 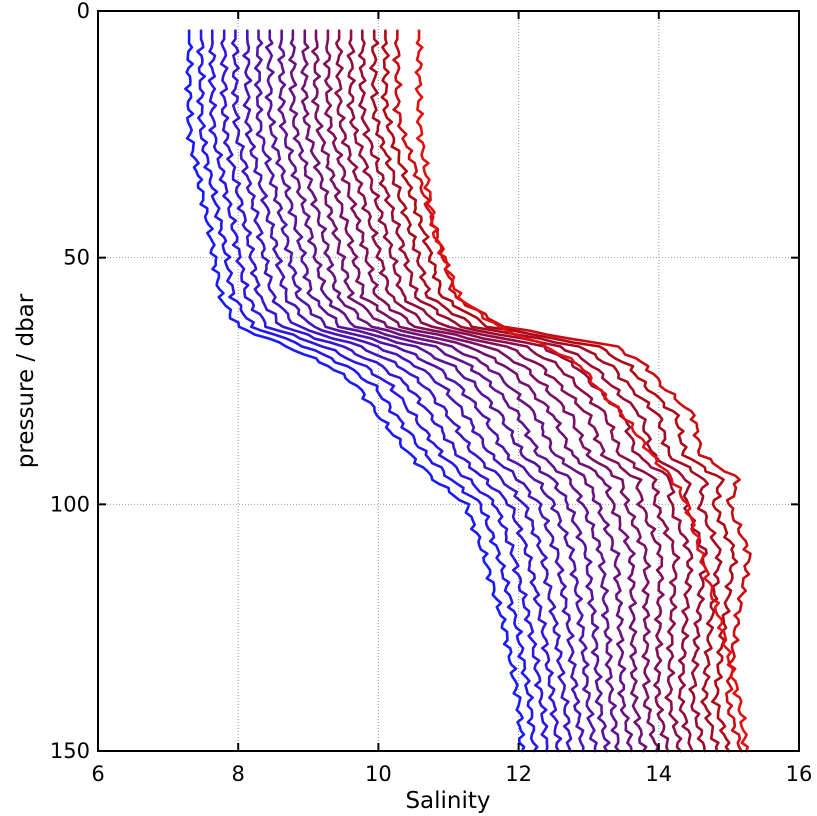 What do you see at coordinates (76, 258) in the screenshot?
I see `y-tick-label: 50` at bounding box center [76, 258].